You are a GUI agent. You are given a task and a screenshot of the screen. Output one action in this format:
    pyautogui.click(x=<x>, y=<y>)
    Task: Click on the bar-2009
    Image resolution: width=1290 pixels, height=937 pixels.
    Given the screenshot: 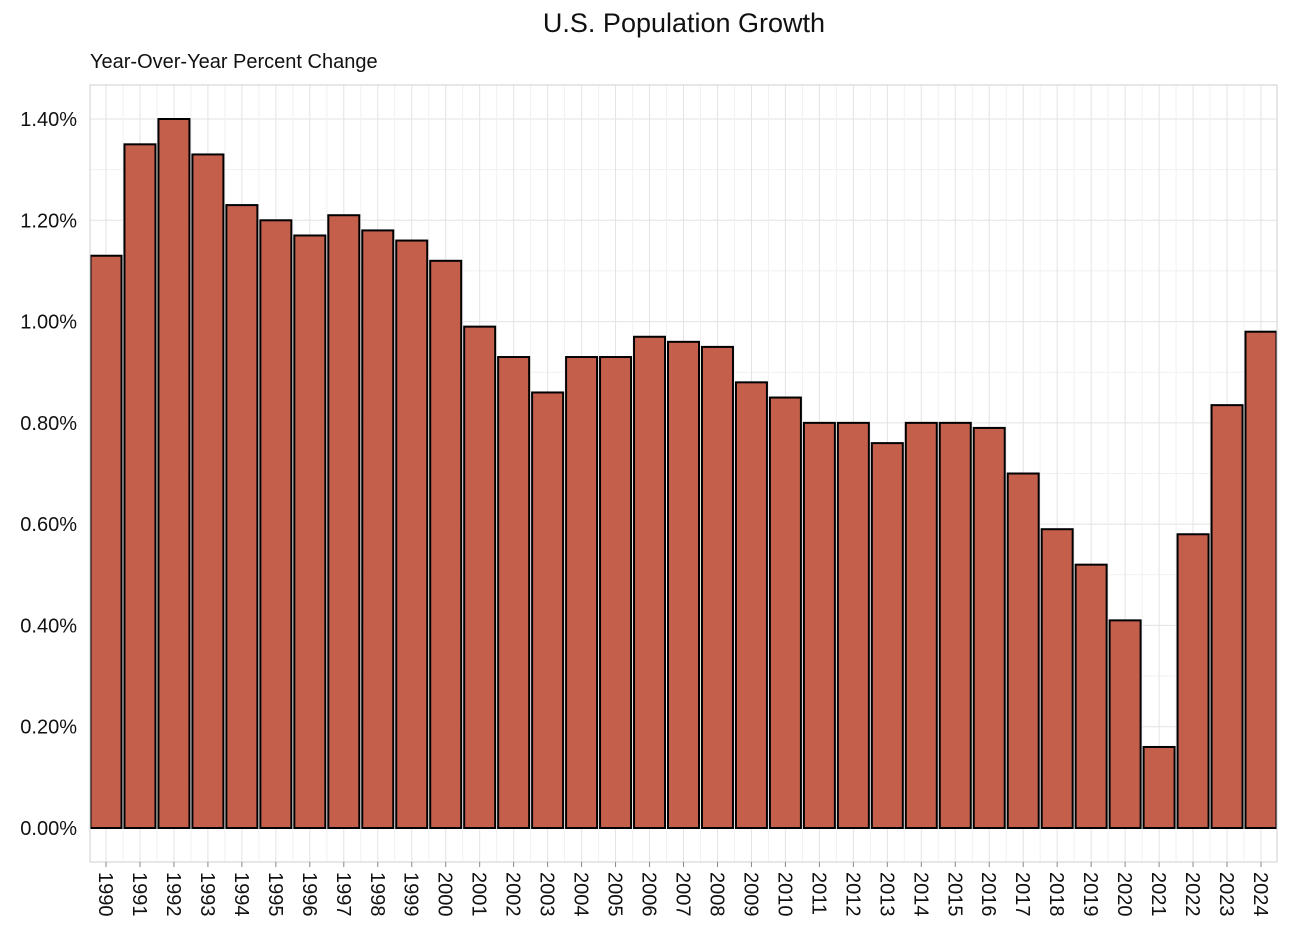 What is the action you would take?
    pyautogui.click(x=751, y=605)
    